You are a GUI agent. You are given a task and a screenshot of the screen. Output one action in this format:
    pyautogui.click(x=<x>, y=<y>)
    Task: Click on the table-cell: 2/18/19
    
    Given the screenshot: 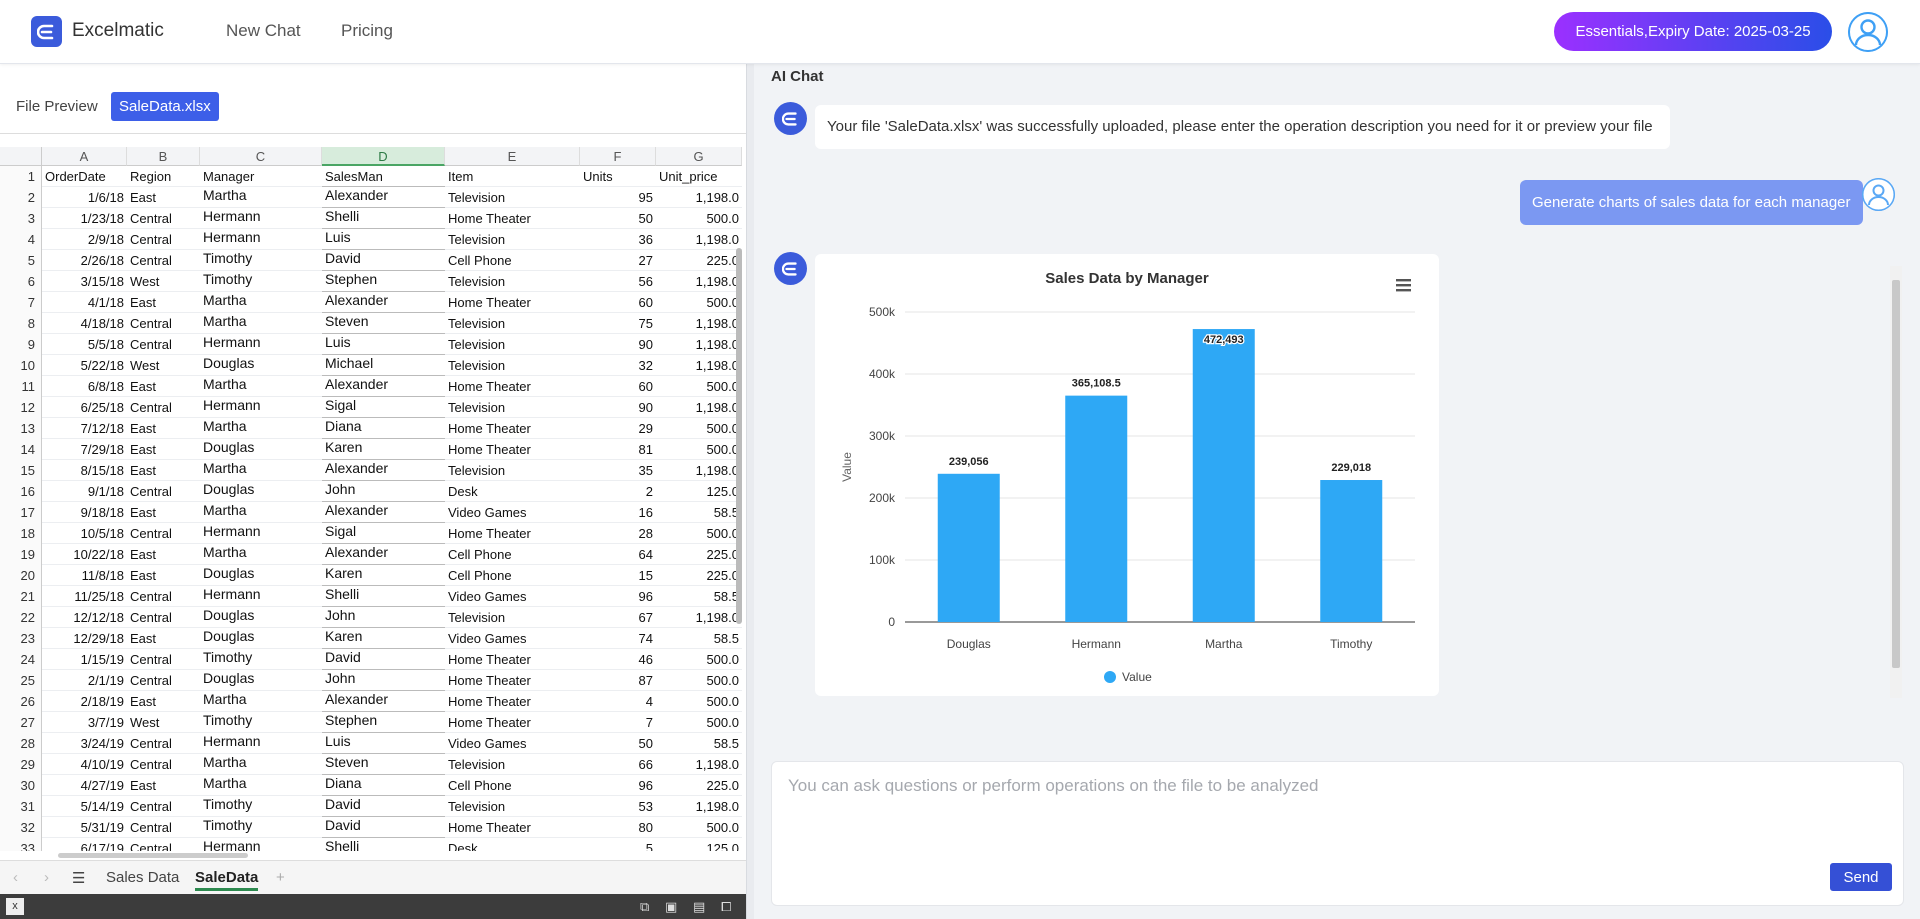 What is the action you would take?
    pyautogui.click(x=102, y=701)
    